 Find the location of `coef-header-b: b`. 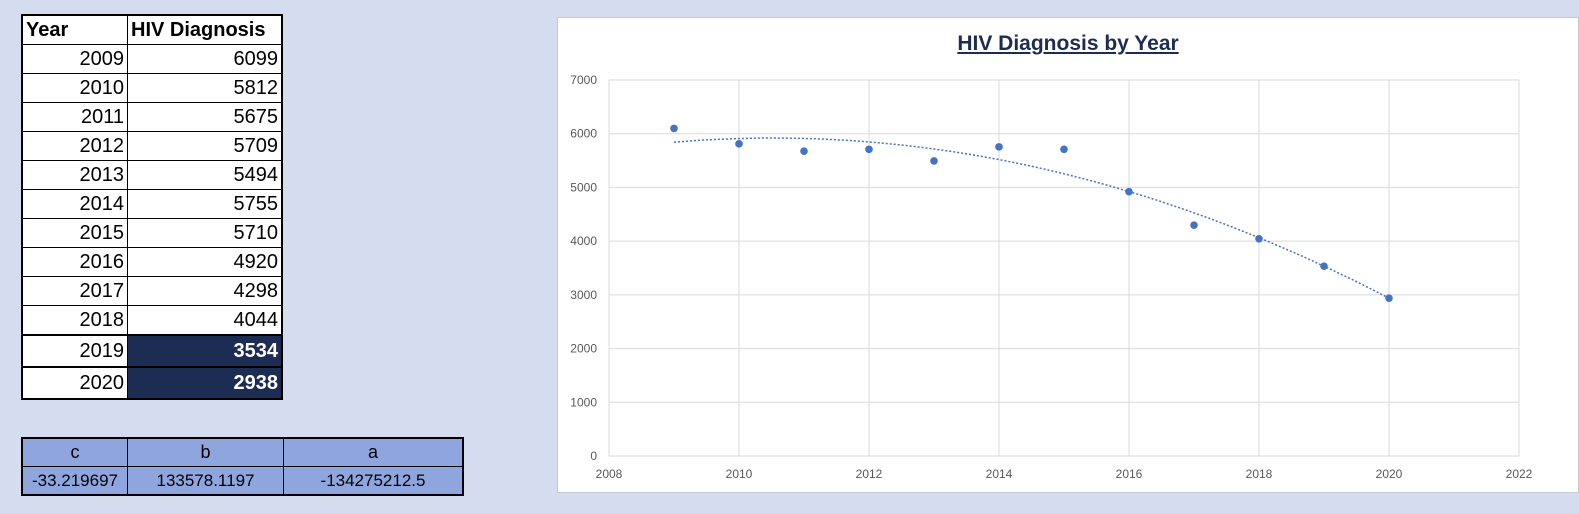

coef-header-b: b is located at coordinates (205, 452).